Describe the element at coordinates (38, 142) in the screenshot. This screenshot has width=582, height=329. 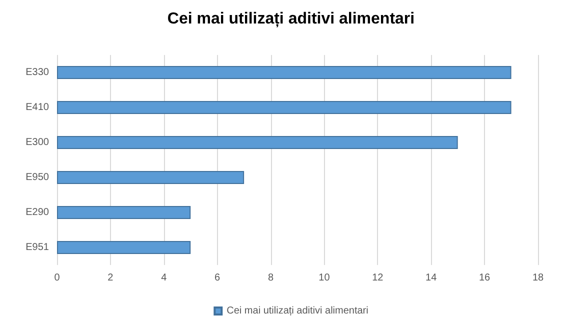
I see `y-tick-label: E300` at that location.